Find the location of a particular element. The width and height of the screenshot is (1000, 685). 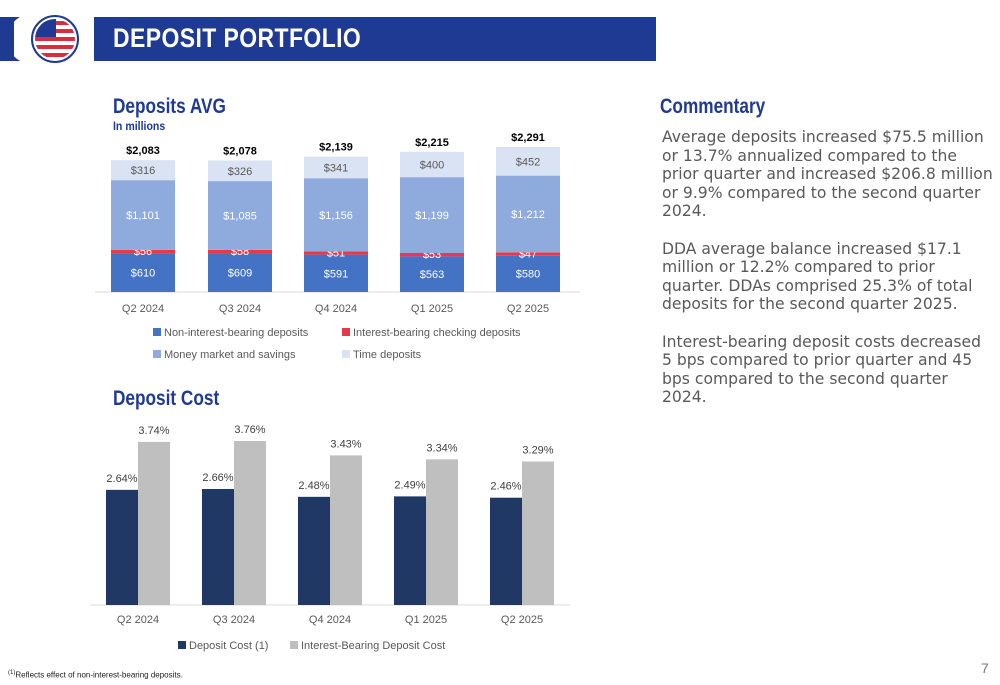

cost-data-label: 3.76% is located at coordinates (249, 430).